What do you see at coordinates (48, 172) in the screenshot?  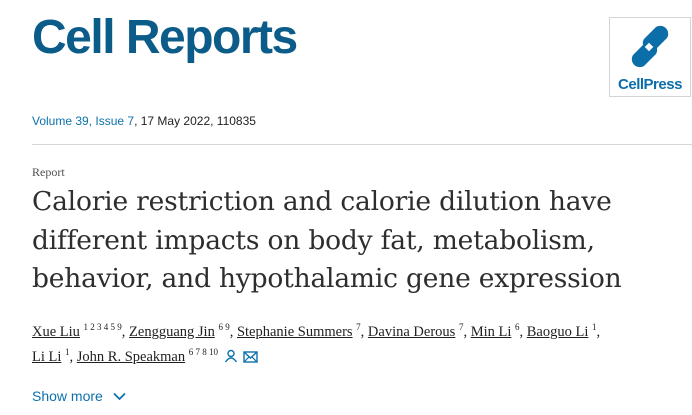 I see `article-type: Report` at bounding box center [48, 172].